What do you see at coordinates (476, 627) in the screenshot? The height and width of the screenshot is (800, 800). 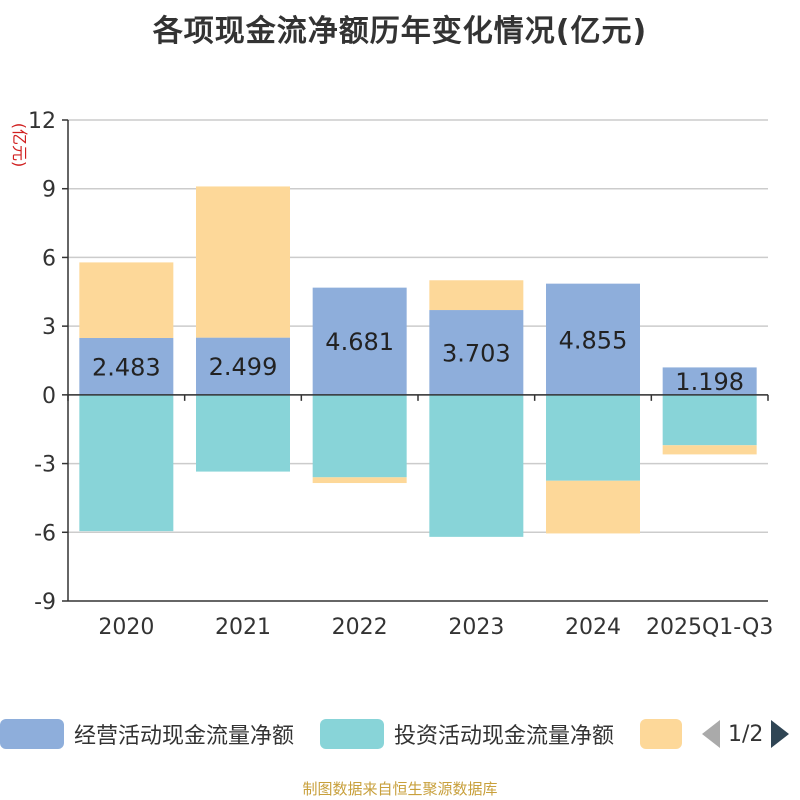 I see `x-tick-label: 2023` at bounding box center [476, 627].